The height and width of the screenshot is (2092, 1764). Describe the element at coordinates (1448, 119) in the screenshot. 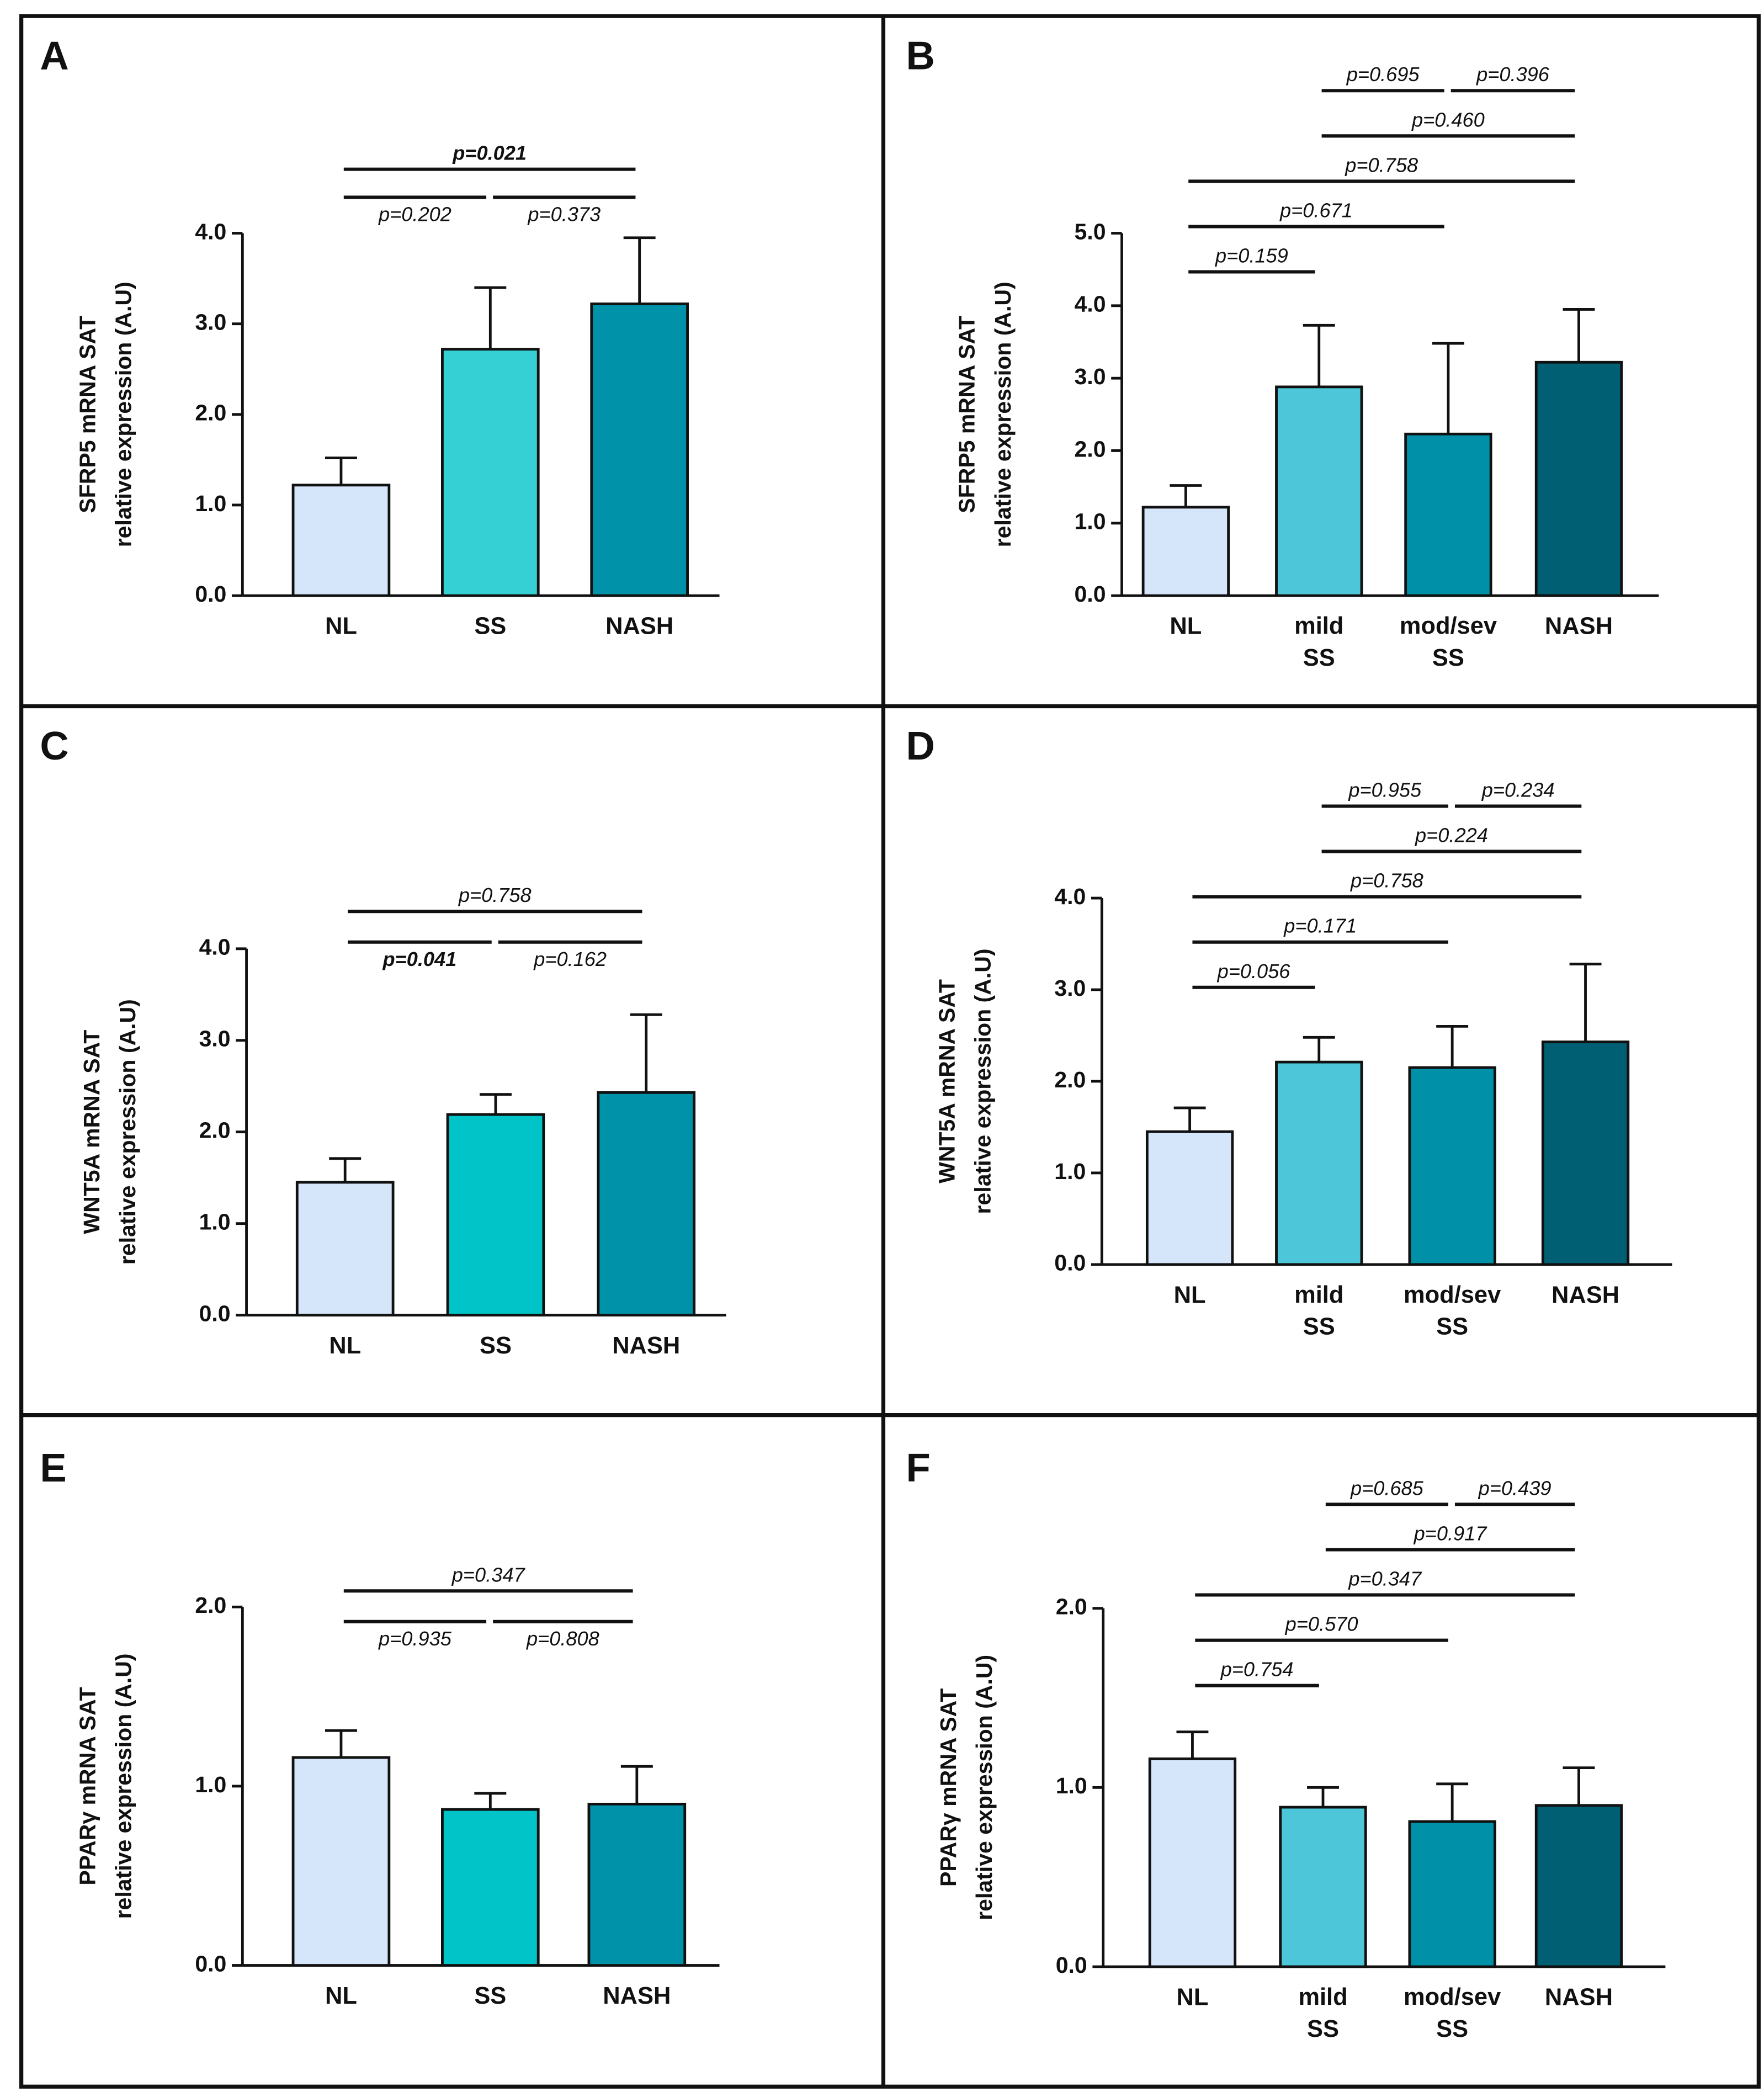

I see `p-value: p=0.460` at that location.